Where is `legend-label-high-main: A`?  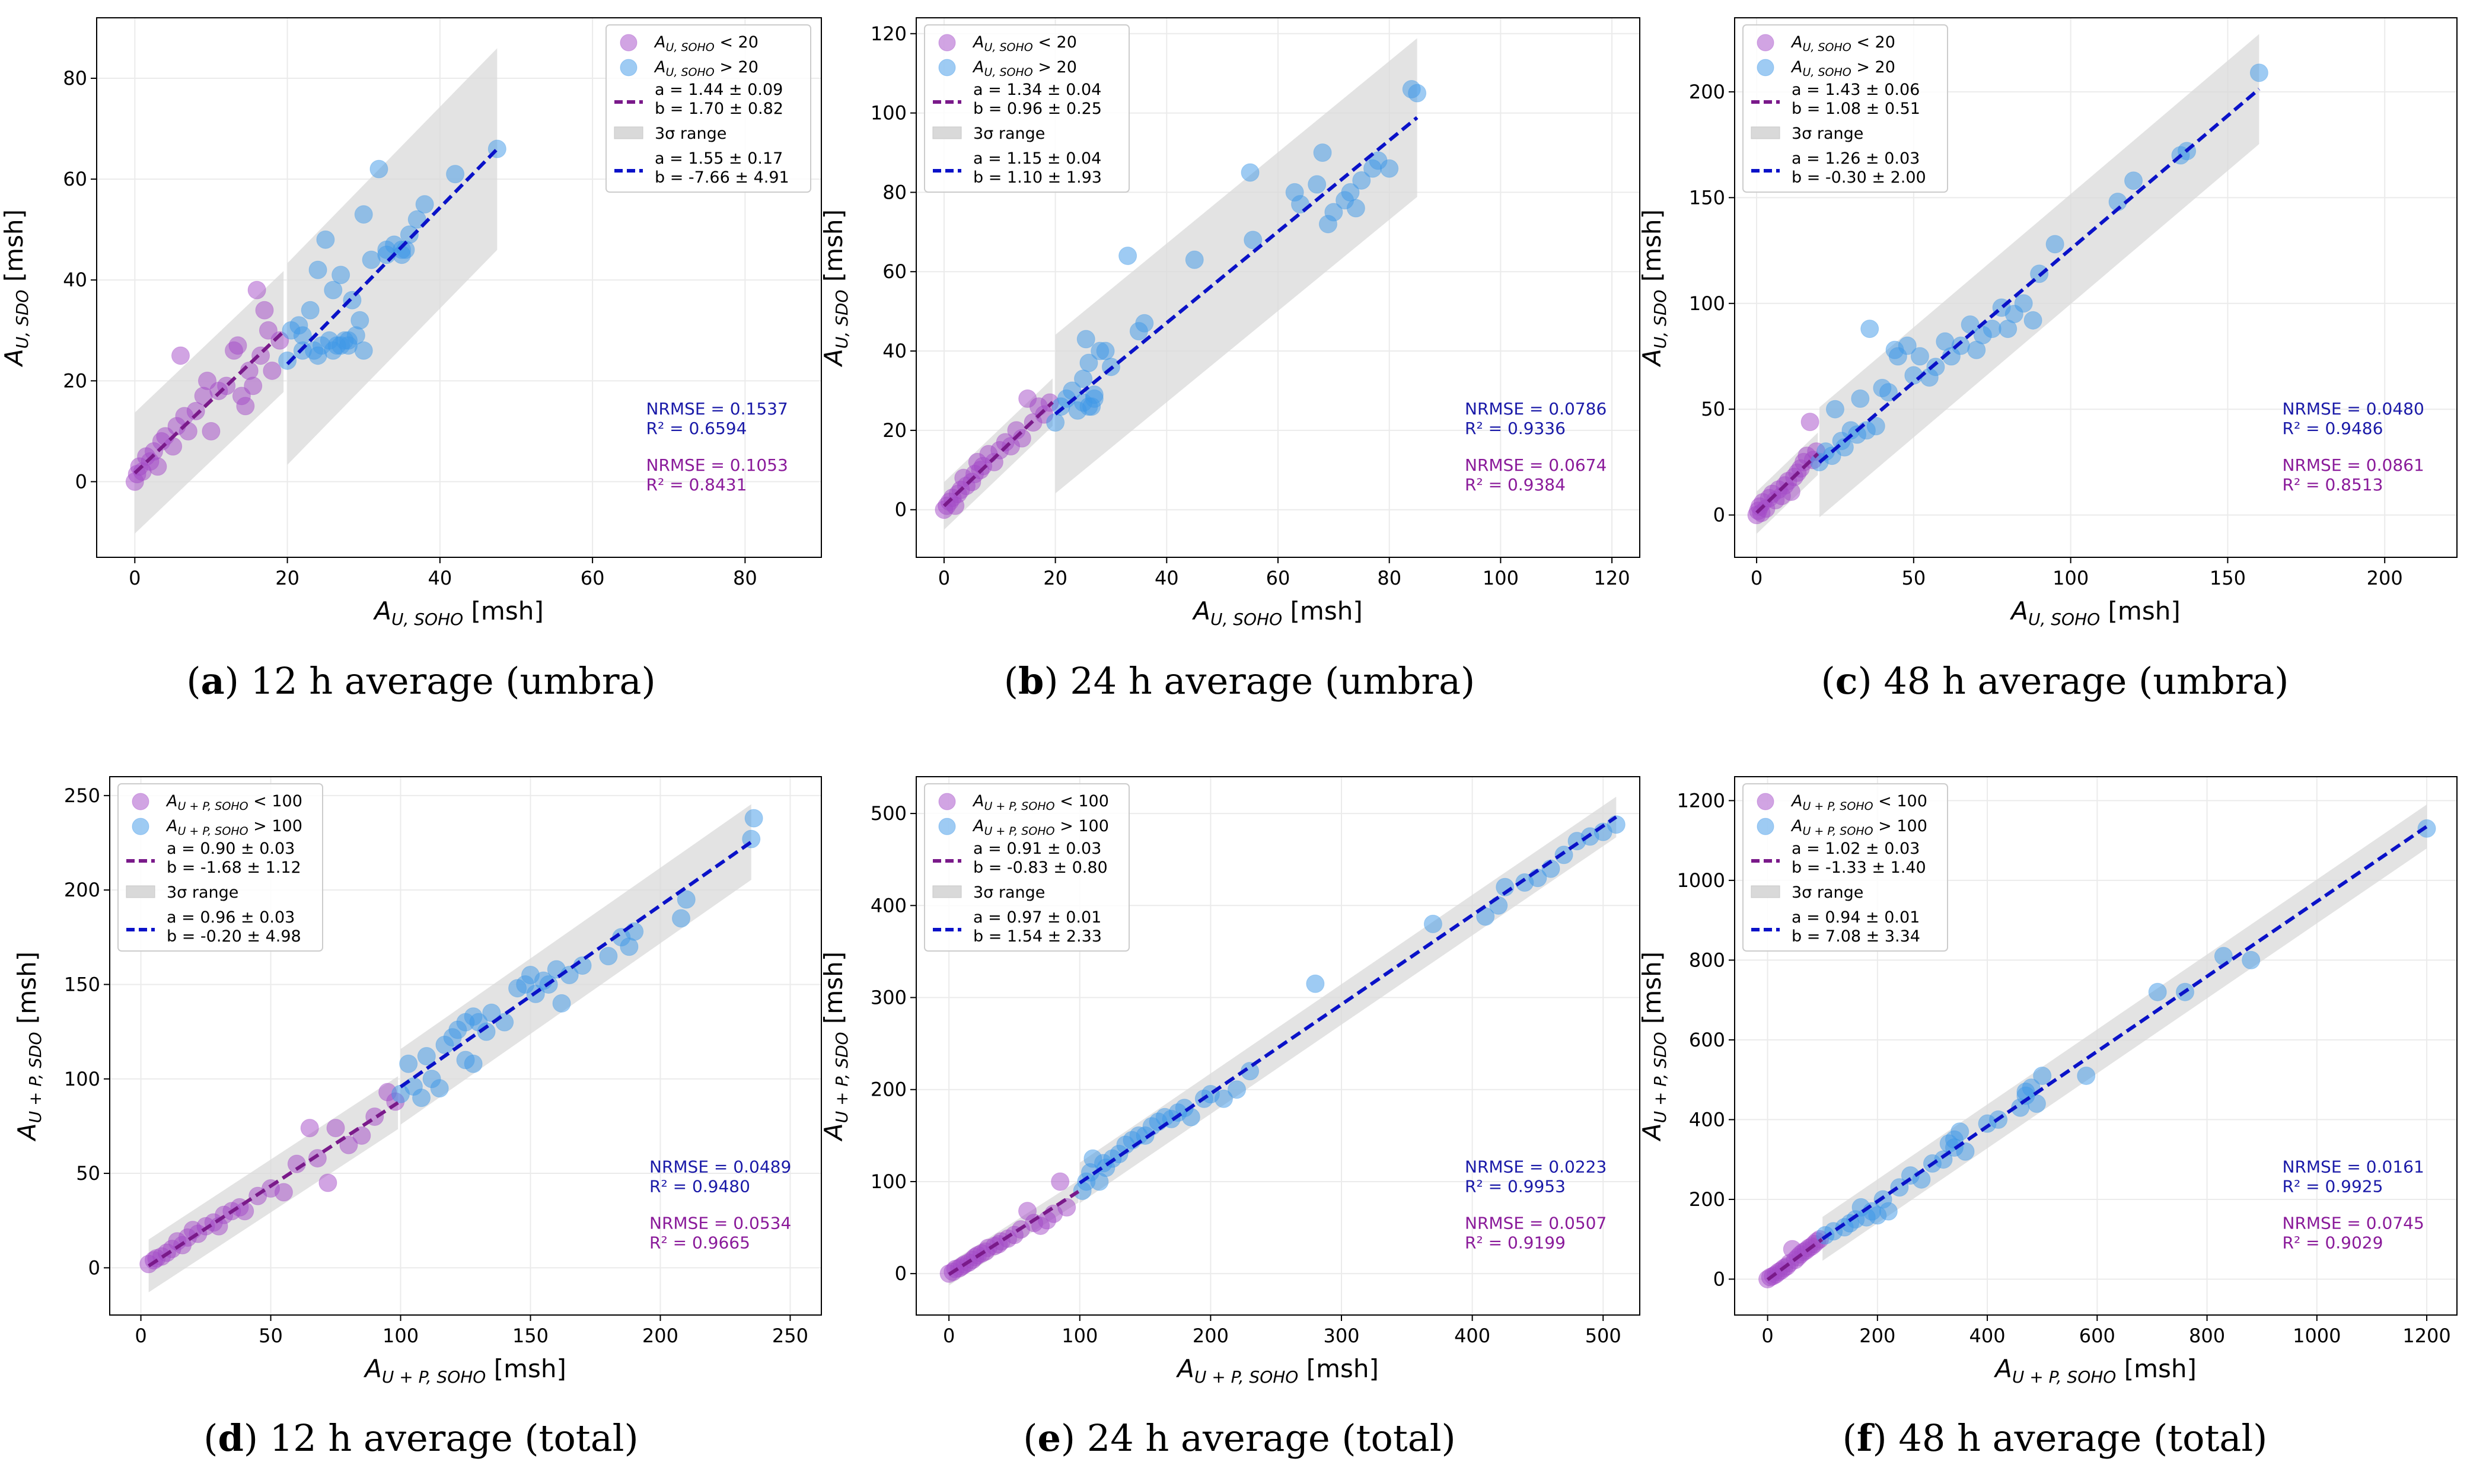
legend-label-high-main: A is located at coordinates (1796, 67).